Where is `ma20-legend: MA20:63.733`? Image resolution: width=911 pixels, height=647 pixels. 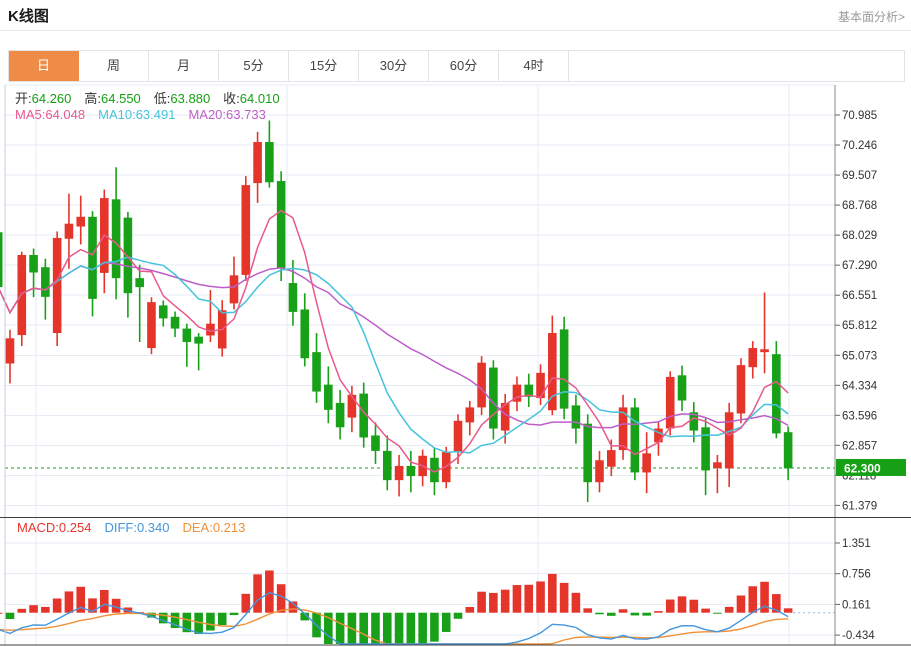 ma20-legend: MA20:63.733 is located at coordinates (226, 114).